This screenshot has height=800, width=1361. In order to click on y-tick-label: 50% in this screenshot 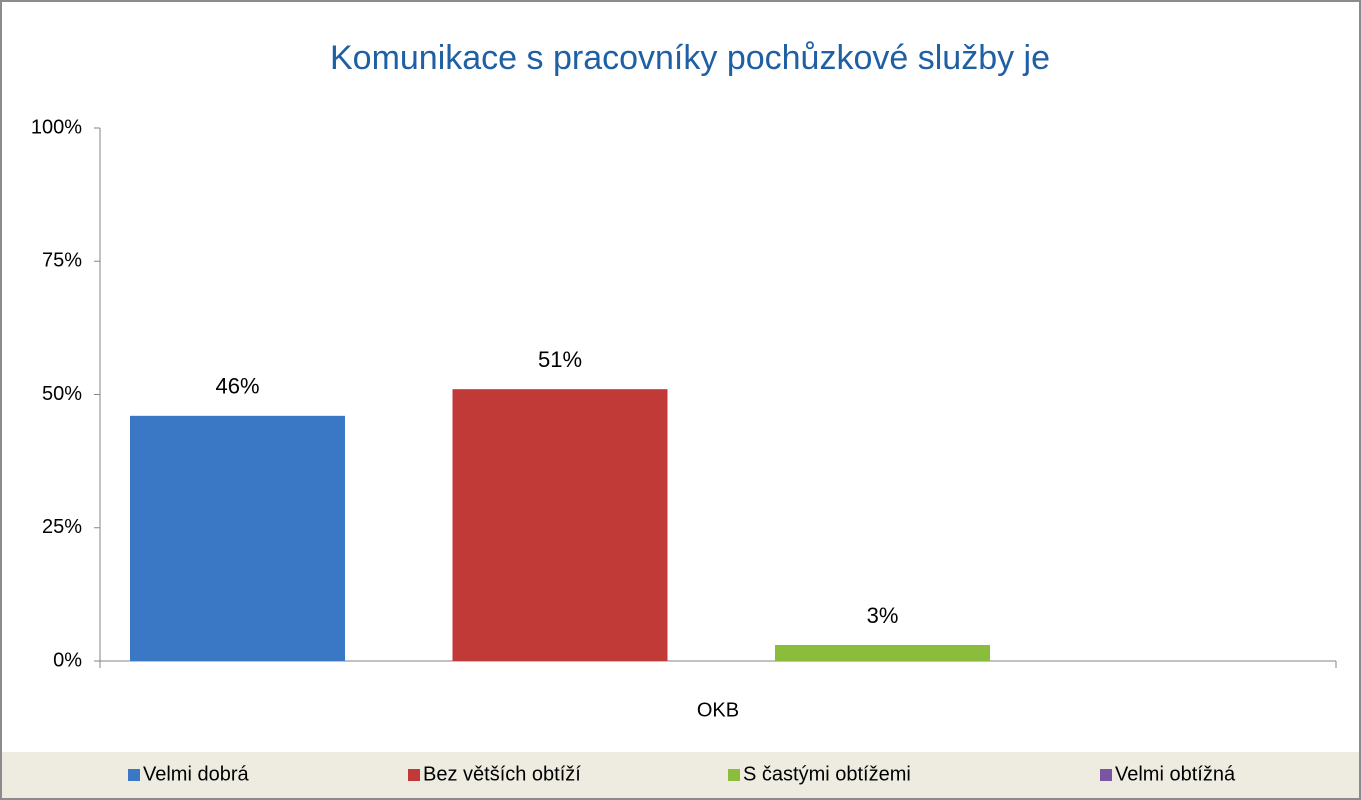, I will do `click(62, 394)`.